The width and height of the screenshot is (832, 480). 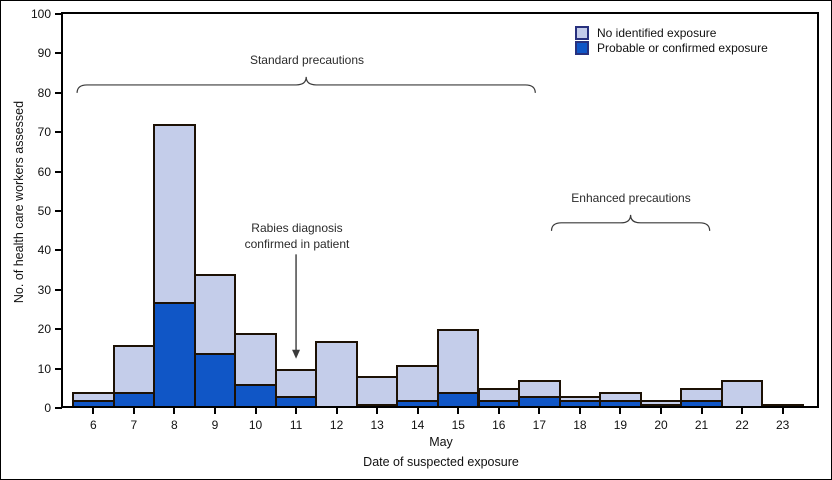 I want to click on x-tick-label: 13, so click(x=377, y=425).